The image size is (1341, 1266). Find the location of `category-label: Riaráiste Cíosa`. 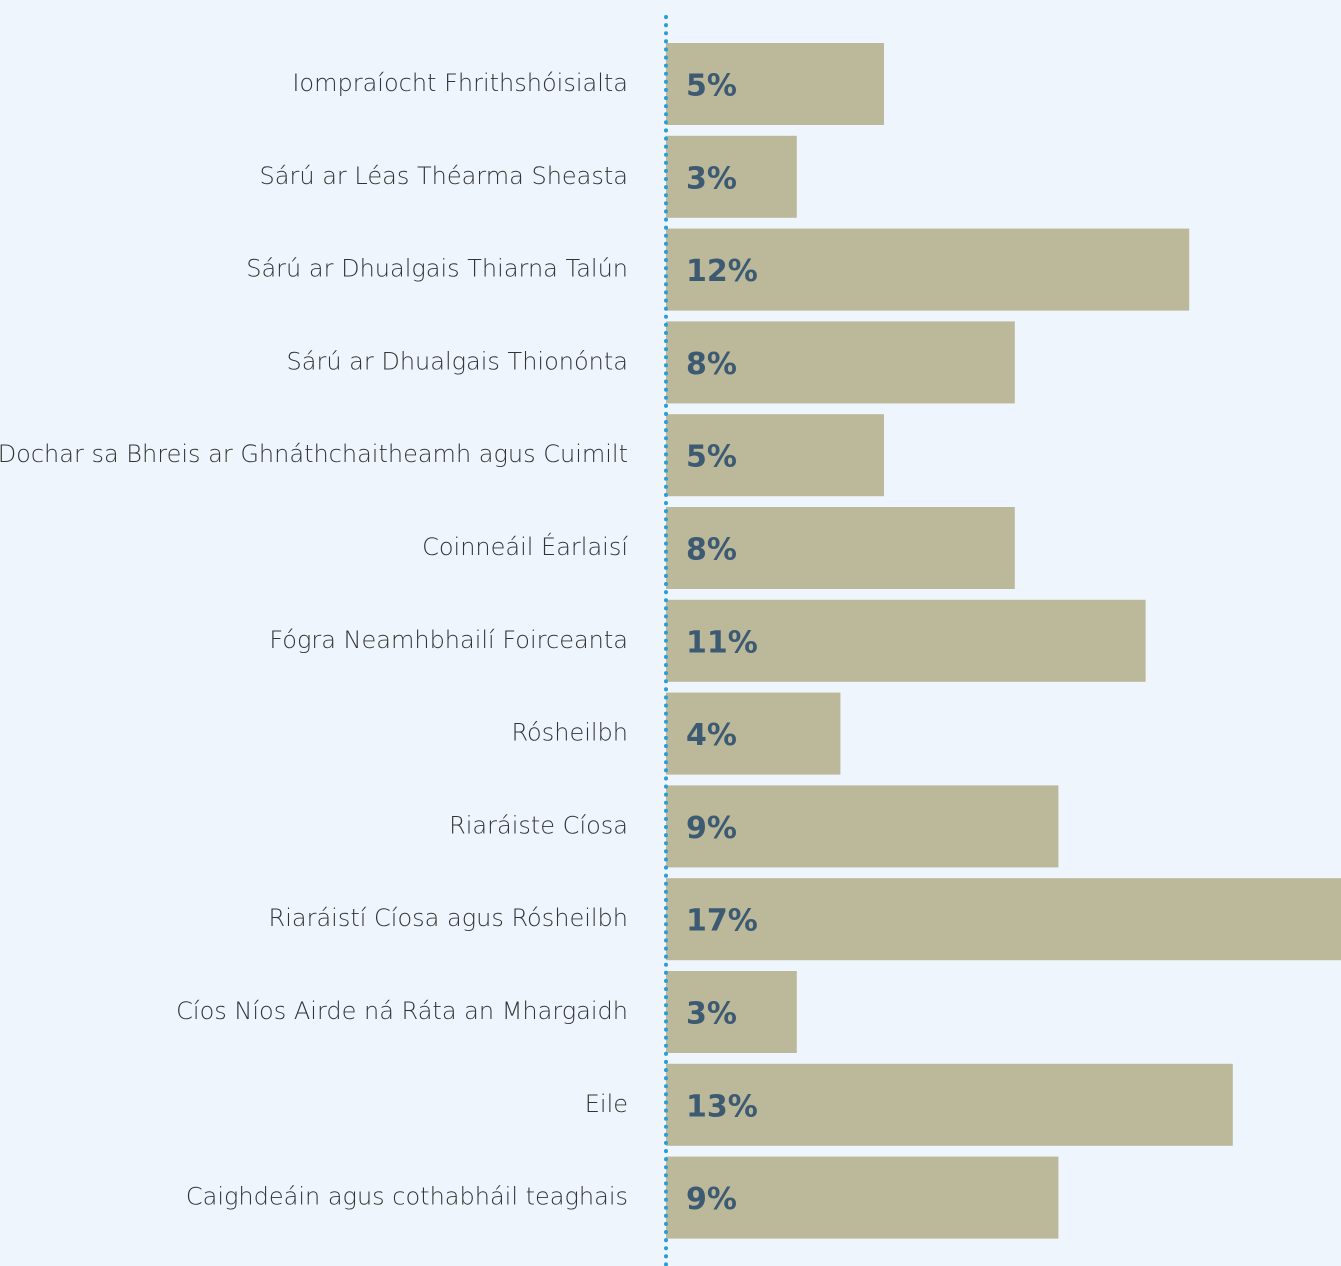

category-label: Riaráiste Cíosa is located at coordinates (538, 825).